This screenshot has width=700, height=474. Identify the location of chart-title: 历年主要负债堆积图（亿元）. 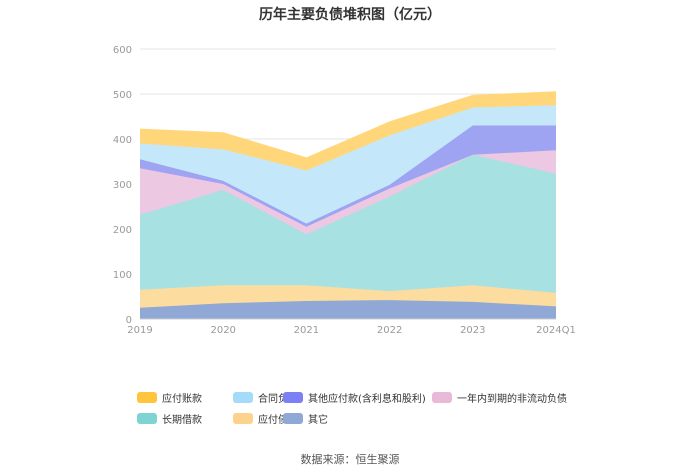
(350, 15).